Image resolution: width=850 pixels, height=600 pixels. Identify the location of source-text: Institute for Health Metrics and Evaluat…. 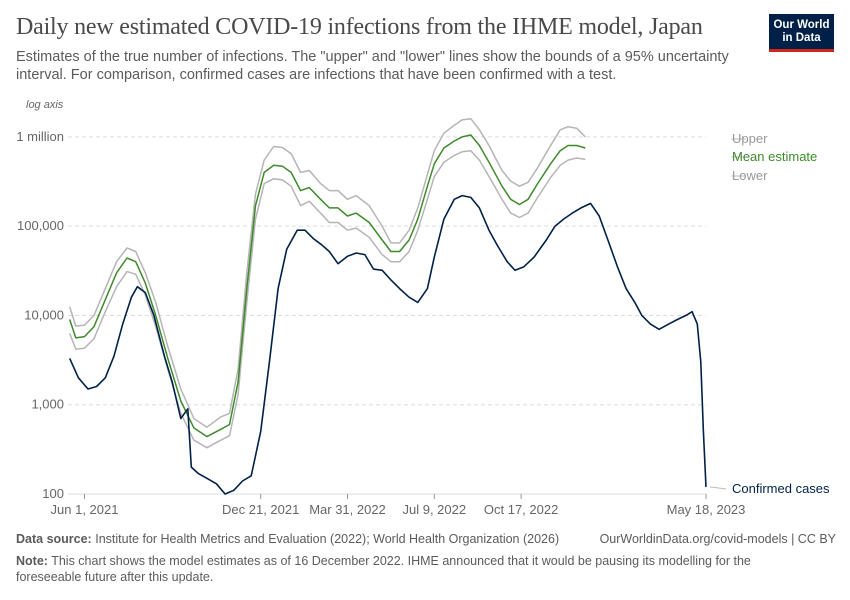
(327, 539).